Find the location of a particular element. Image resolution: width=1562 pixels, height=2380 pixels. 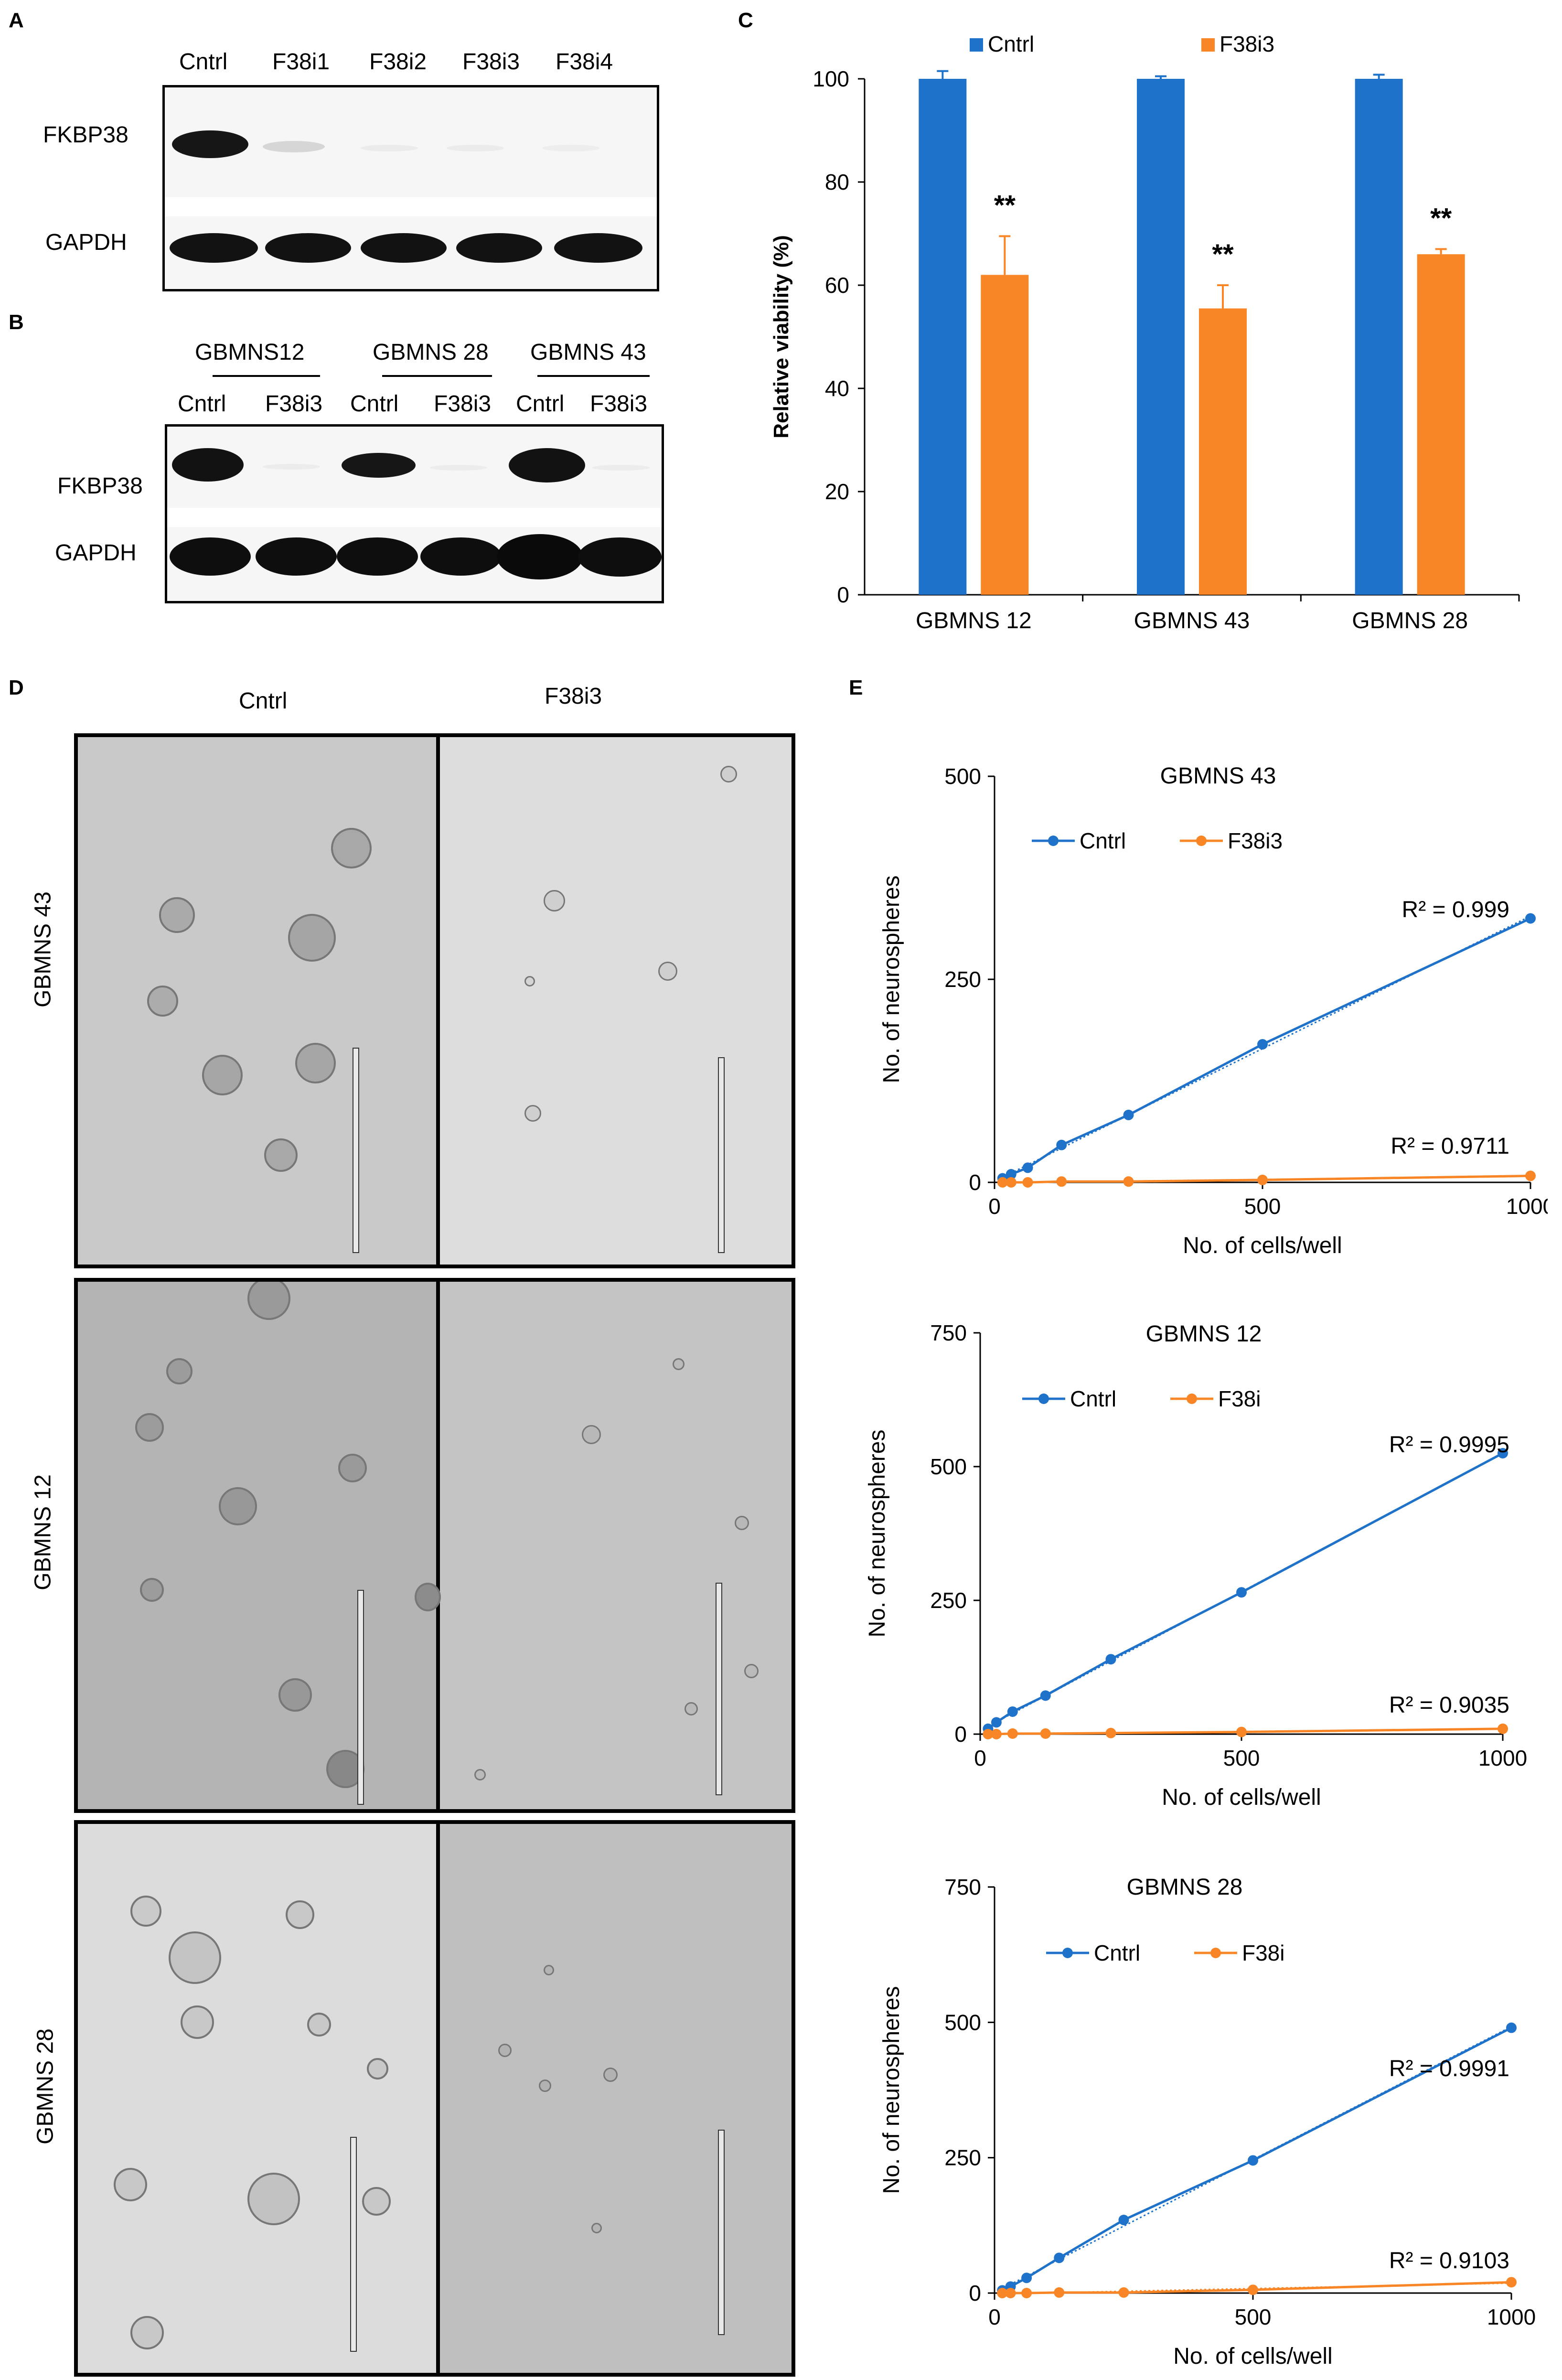

x-tick-label: GBMNS 43 is located at coordinates (1192, 621).